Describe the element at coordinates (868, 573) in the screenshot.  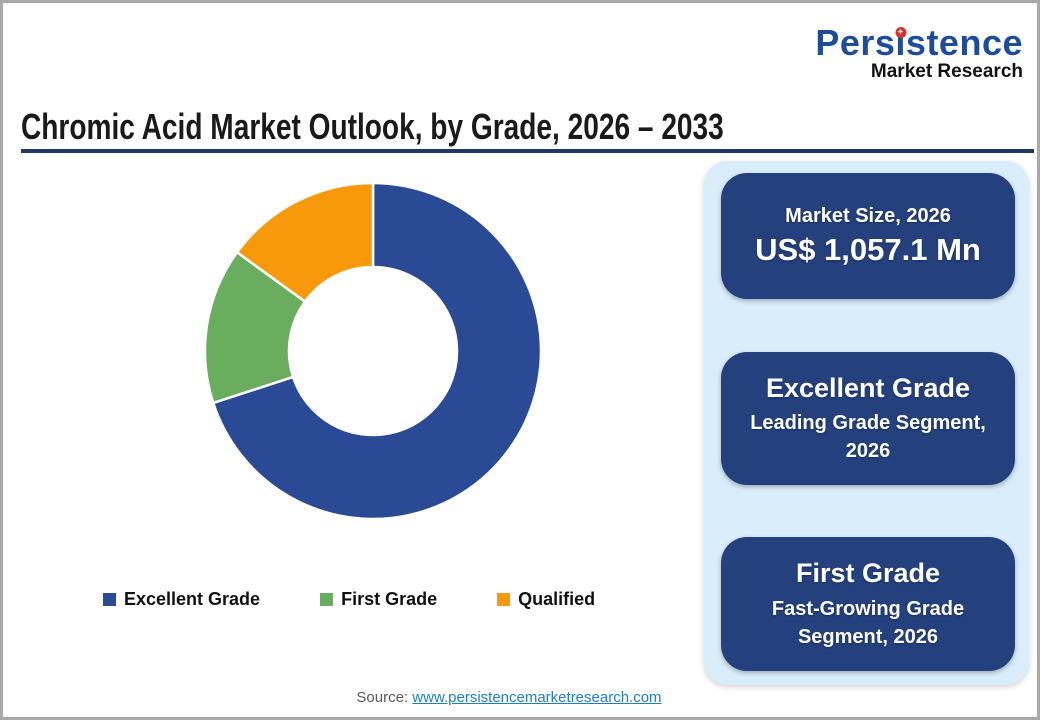
I see `card-title: First Grade` at that location.